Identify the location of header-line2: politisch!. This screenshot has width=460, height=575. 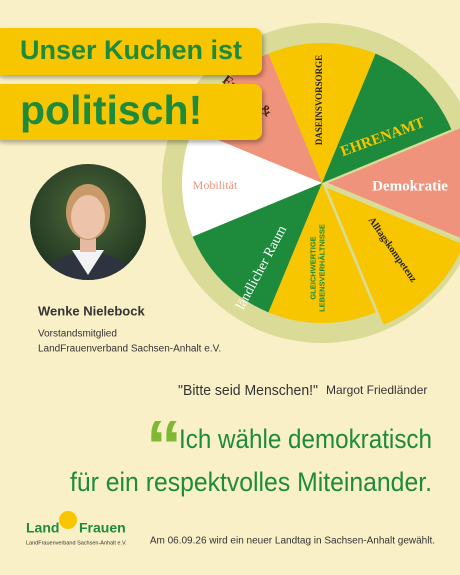
(111, 110).